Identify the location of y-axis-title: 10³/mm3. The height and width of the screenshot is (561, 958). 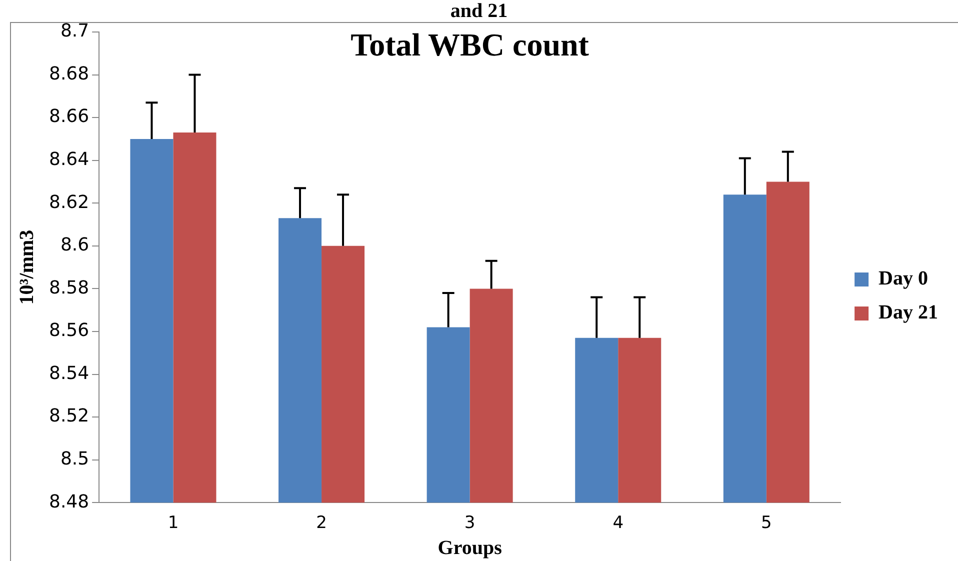
(27, 267).